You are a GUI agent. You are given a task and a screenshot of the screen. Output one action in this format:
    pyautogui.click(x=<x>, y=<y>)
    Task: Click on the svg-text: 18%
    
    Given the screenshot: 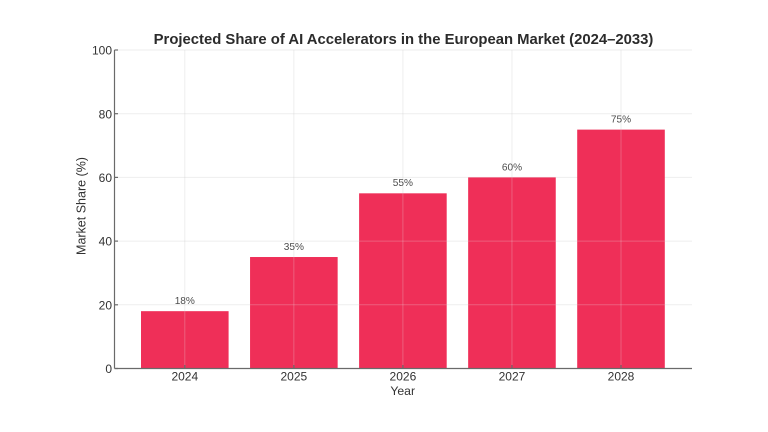 What is the action you would take?
    pyautogui.click(x=185, y=301)
    